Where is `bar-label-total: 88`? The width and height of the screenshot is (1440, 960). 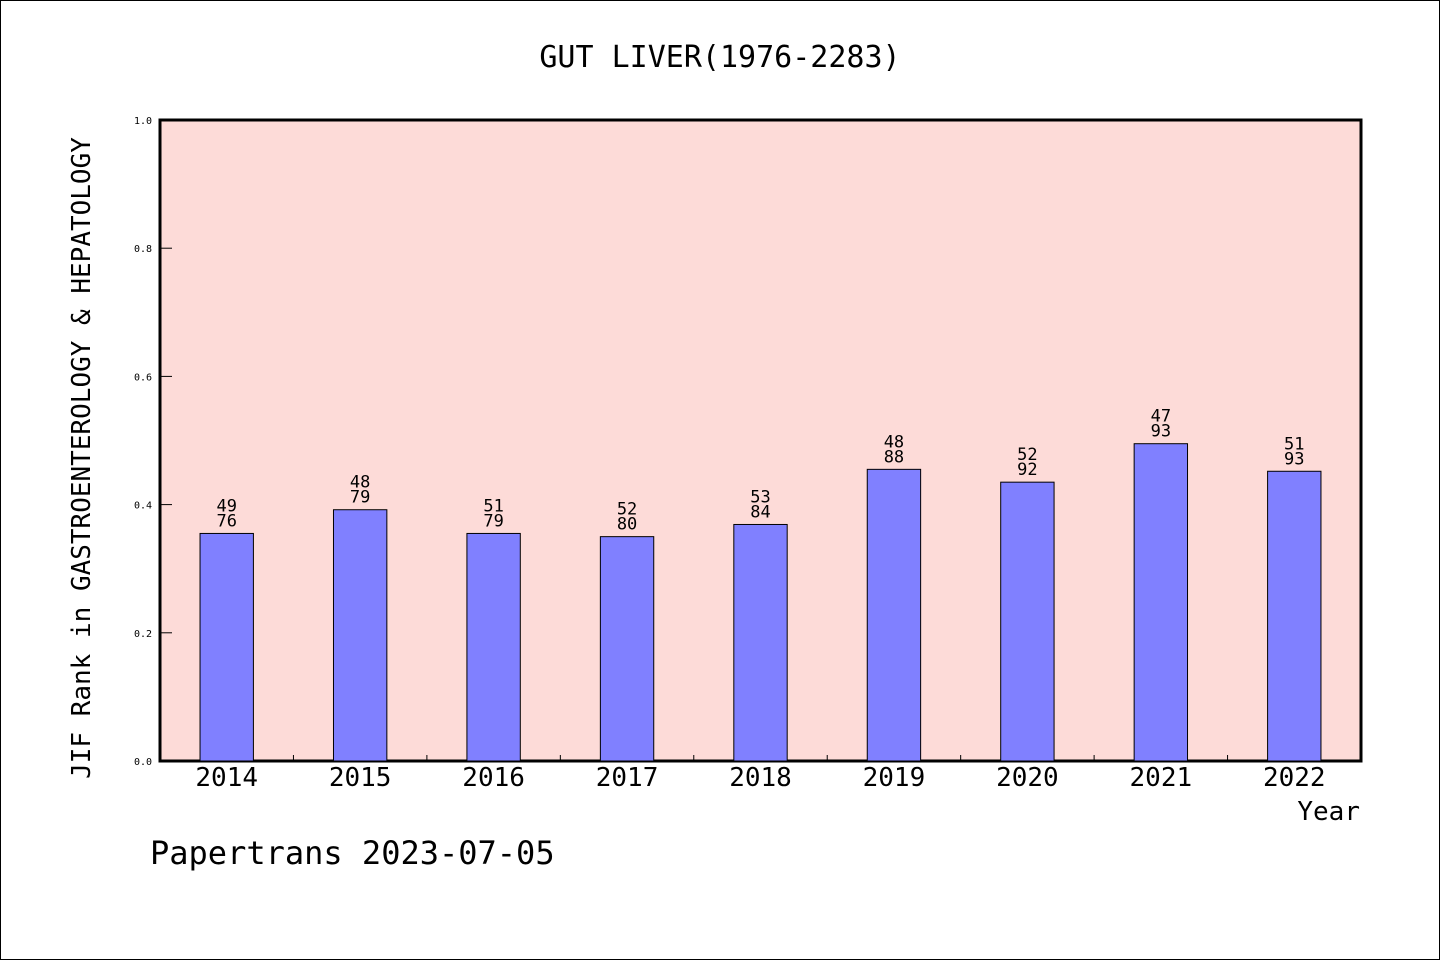
bar-label-total: 88 is located at coordinates (894, 457).